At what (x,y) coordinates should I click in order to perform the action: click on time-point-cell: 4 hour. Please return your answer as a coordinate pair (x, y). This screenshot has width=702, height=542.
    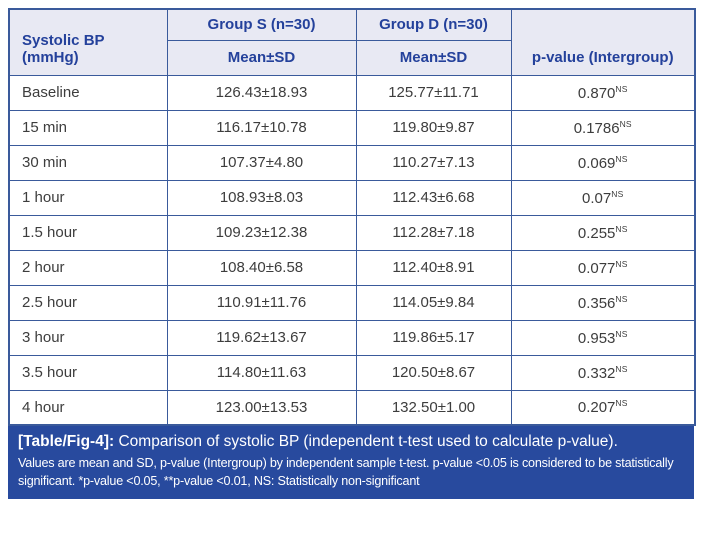
    Looking at the image, I should click on (88, 407).